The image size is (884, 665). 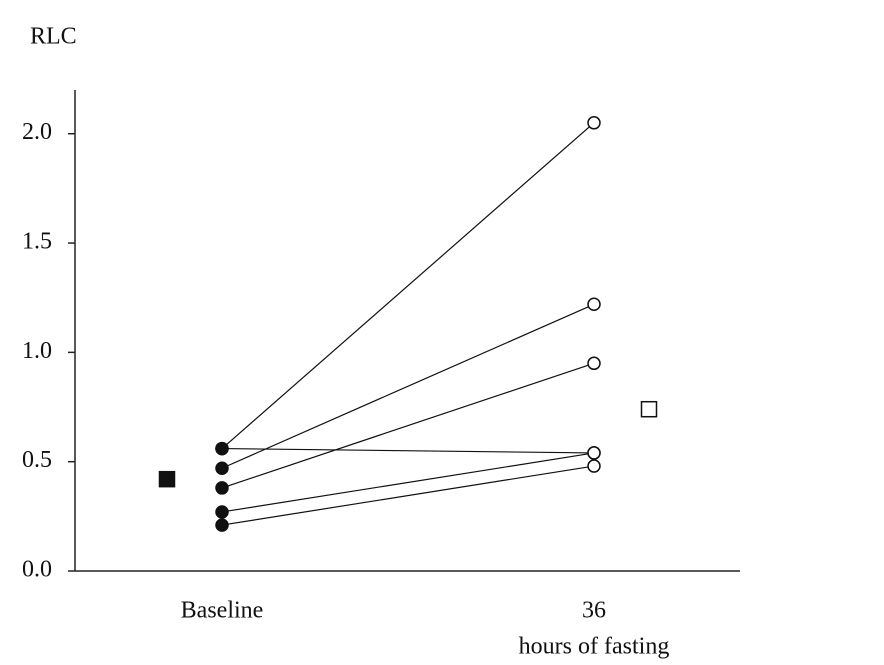 What do you see at coordinates (37, 351) in the screenshot?
I see `y-tick-label: 1.0` at bounding box center [37, 351].